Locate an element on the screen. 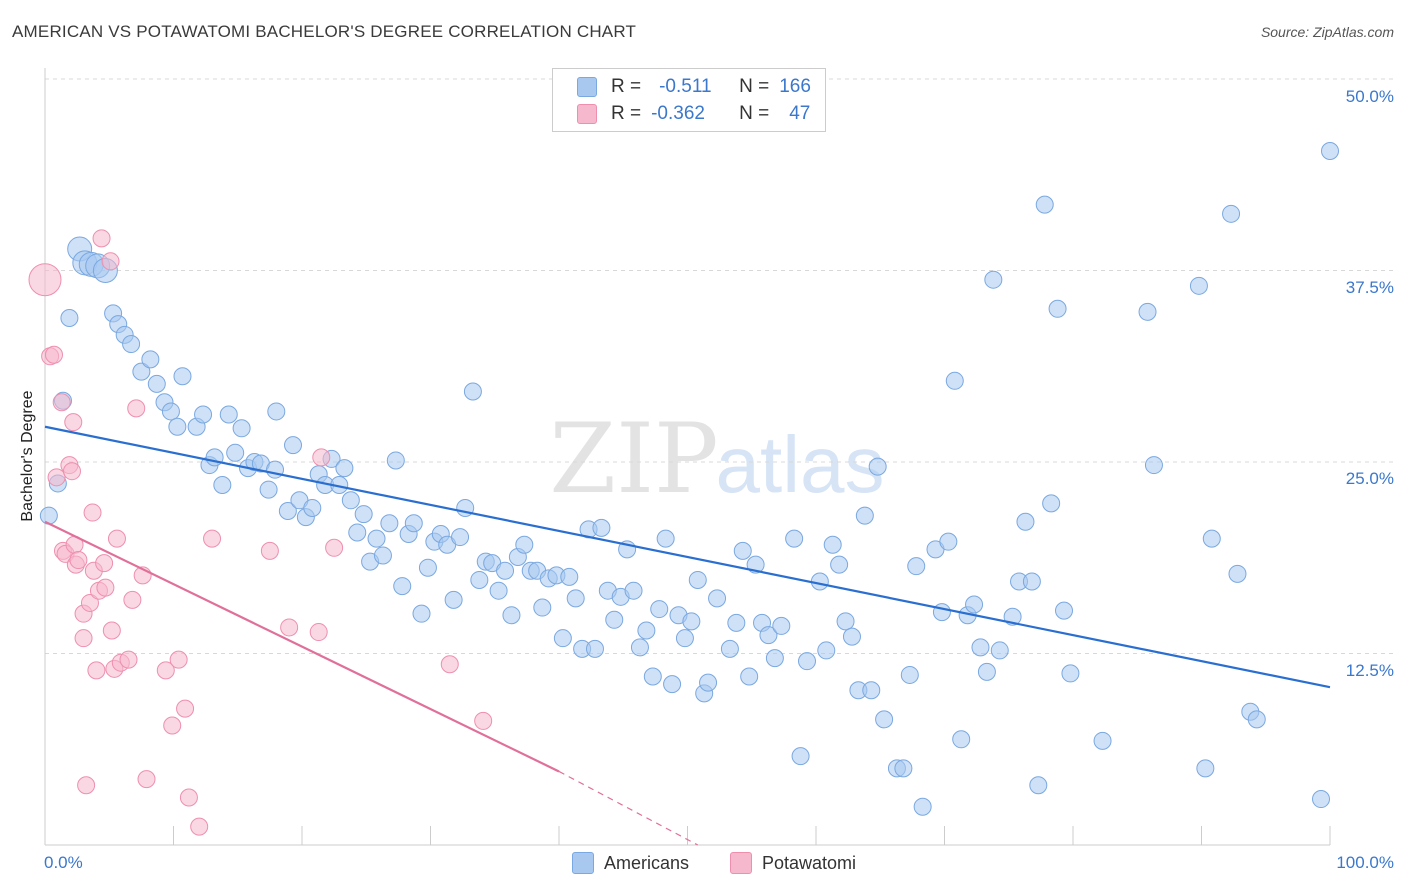 This screenshot has width=1406, height=892. r-value: -0.362 is located at coordinates (678, 113).